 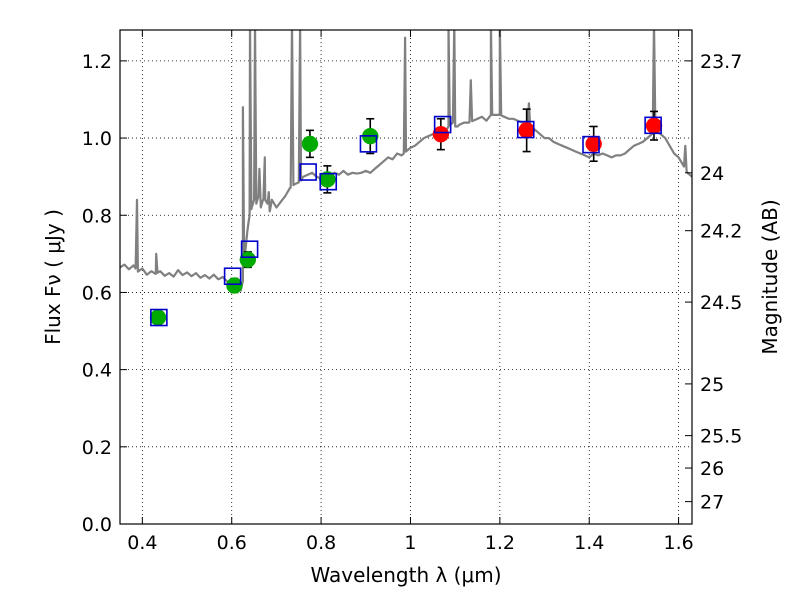 I want to click on y-tick-label: 0.0, so click(x=97, y=525).